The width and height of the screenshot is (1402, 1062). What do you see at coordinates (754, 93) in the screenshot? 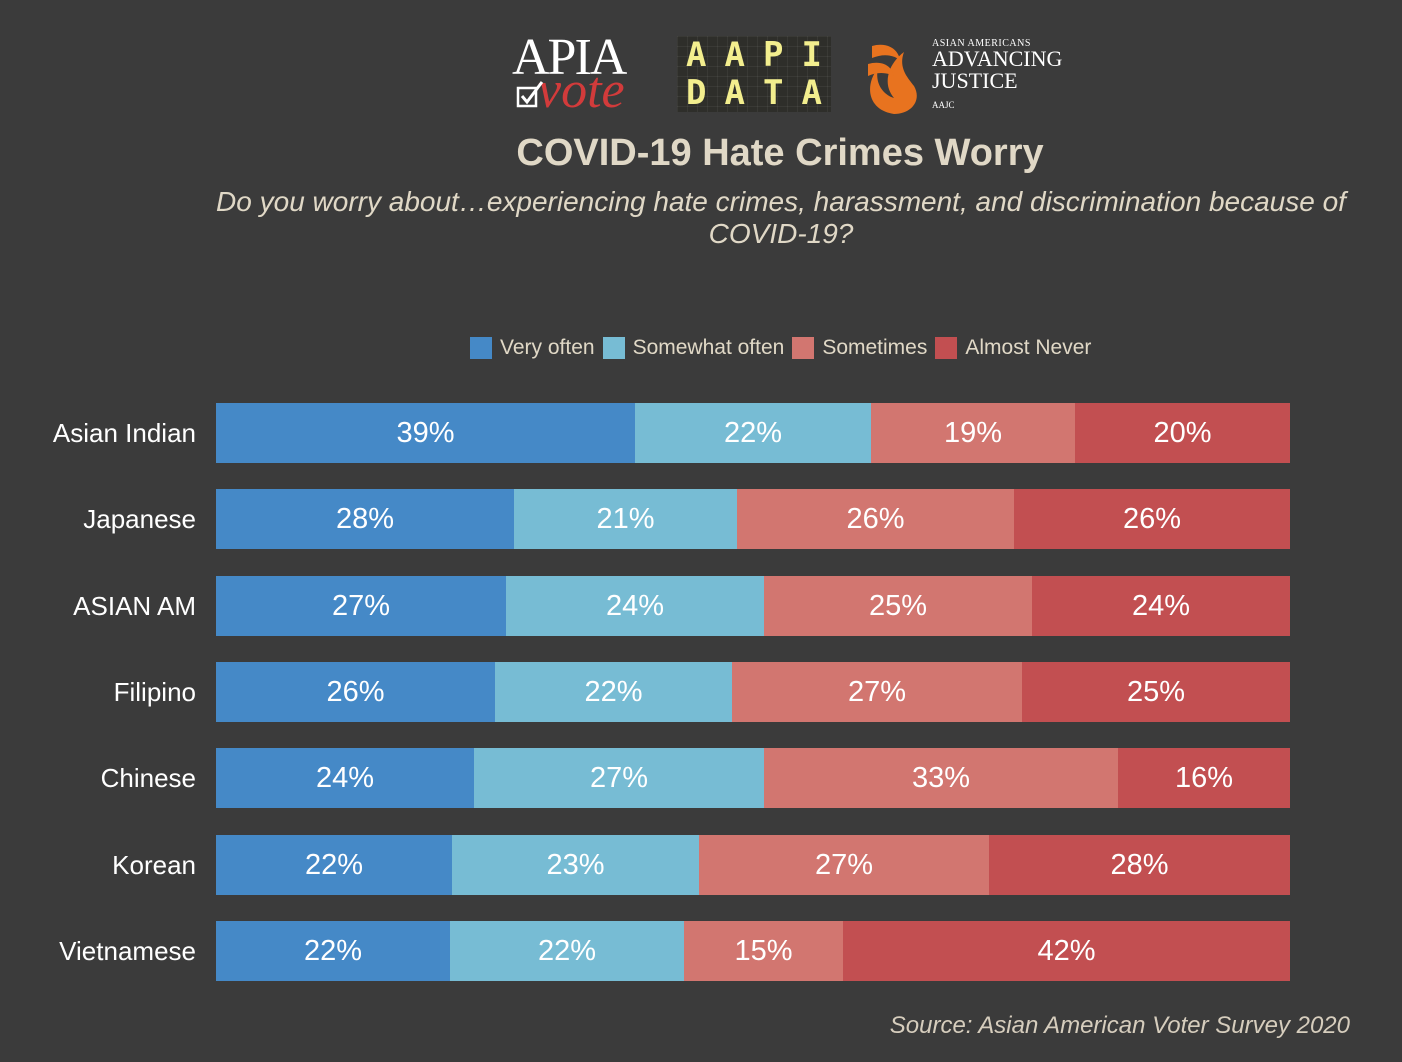
I see `data-logo-row: D A T A` at bounding box center [754, 93].